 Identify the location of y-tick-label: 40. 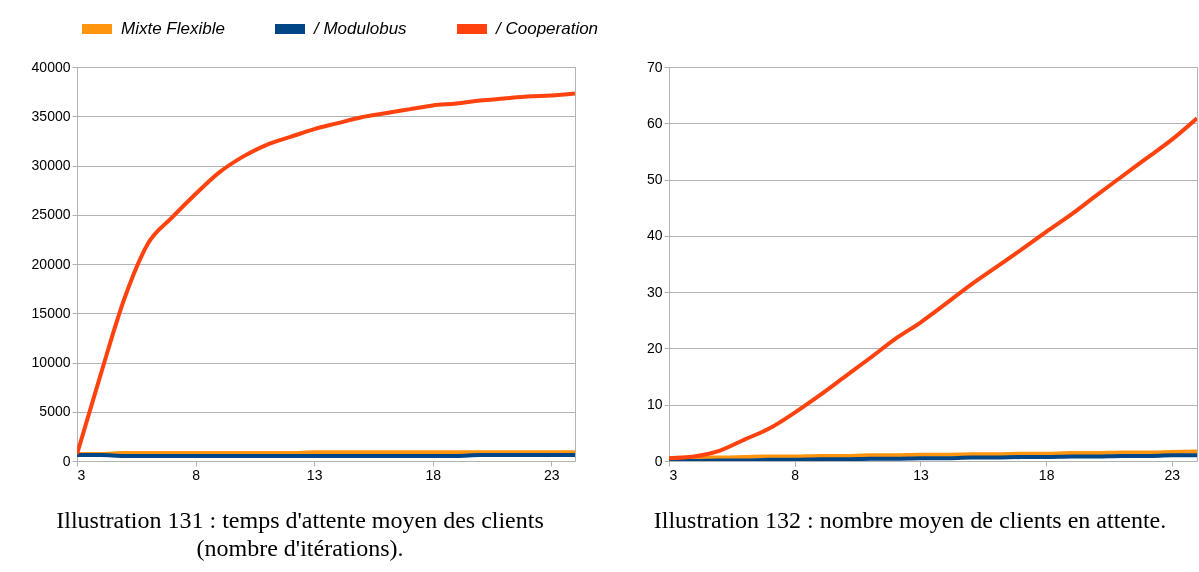
(654, 235).